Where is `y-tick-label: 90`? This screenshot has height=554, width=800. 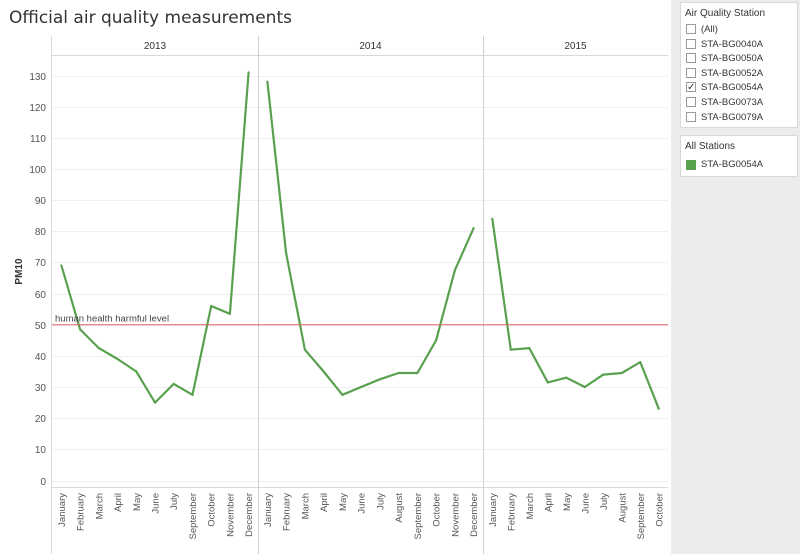
y-tick-label: 90 is located at coordinates (41, 201).